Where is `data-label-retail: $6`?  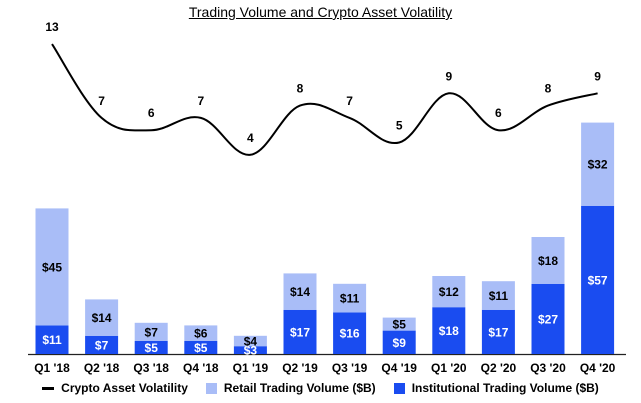
data-label-retail: $6 is located at coordinates (201, 334).